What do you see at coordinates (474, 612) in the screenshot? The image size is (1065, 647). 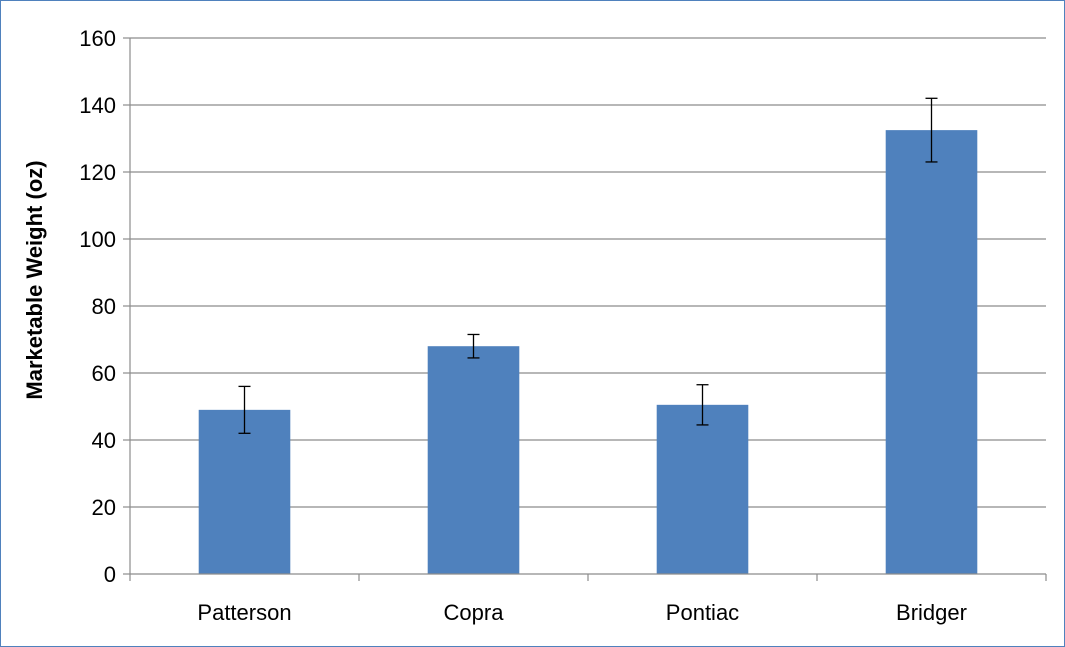 I see `x-tick-label: Copra` at bounding box center [474, 612].